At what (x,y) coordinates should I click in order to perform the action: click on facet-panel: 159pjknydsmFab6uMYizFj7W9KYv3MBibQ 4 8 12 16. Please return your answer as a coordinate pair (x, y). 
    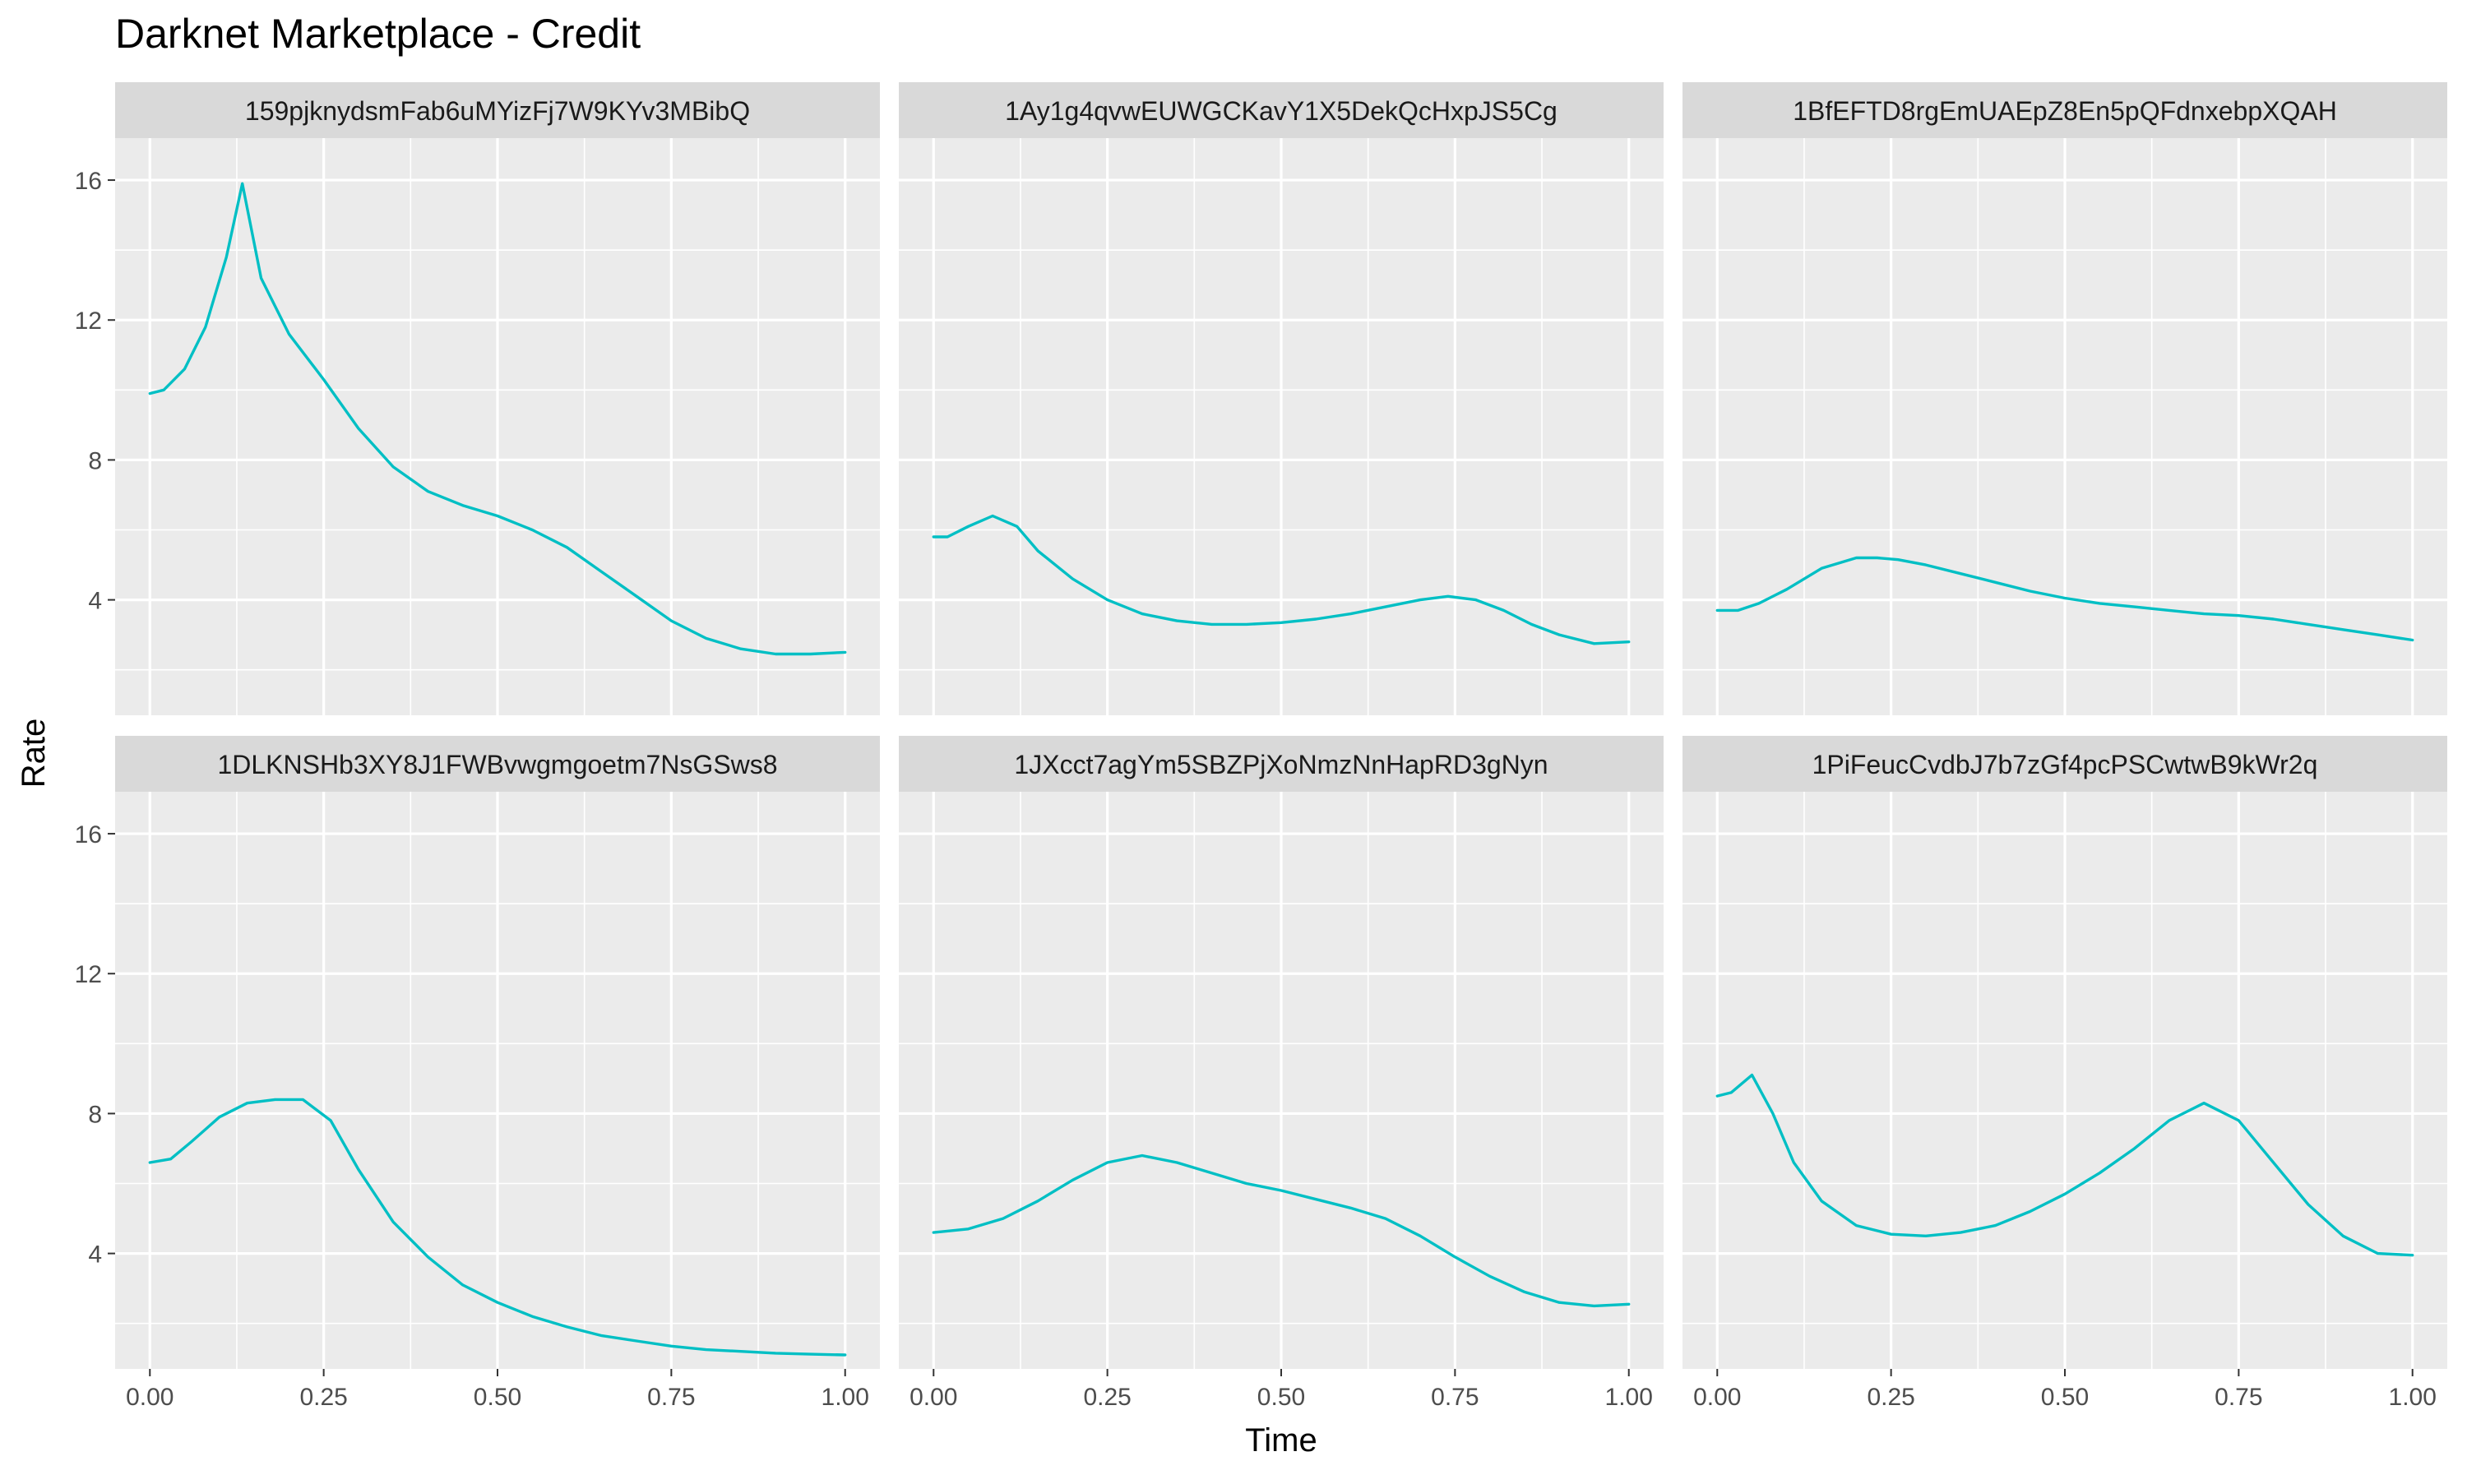
    Looking at the image, I should click on (477, 399).